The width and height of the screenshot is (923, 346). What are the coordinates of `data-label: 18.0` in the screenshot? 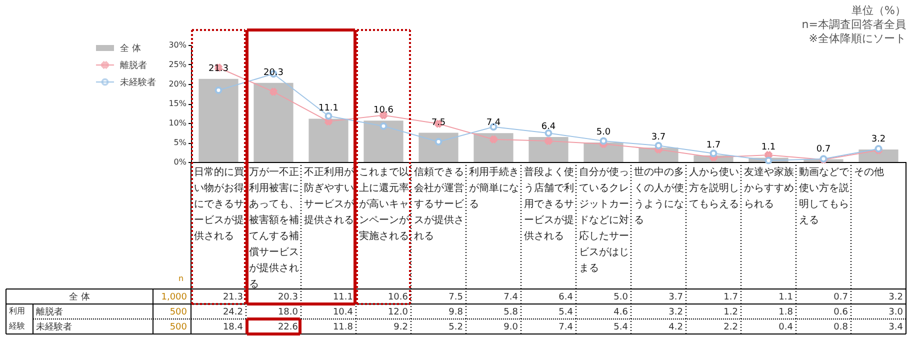 It's located at (288, 313).